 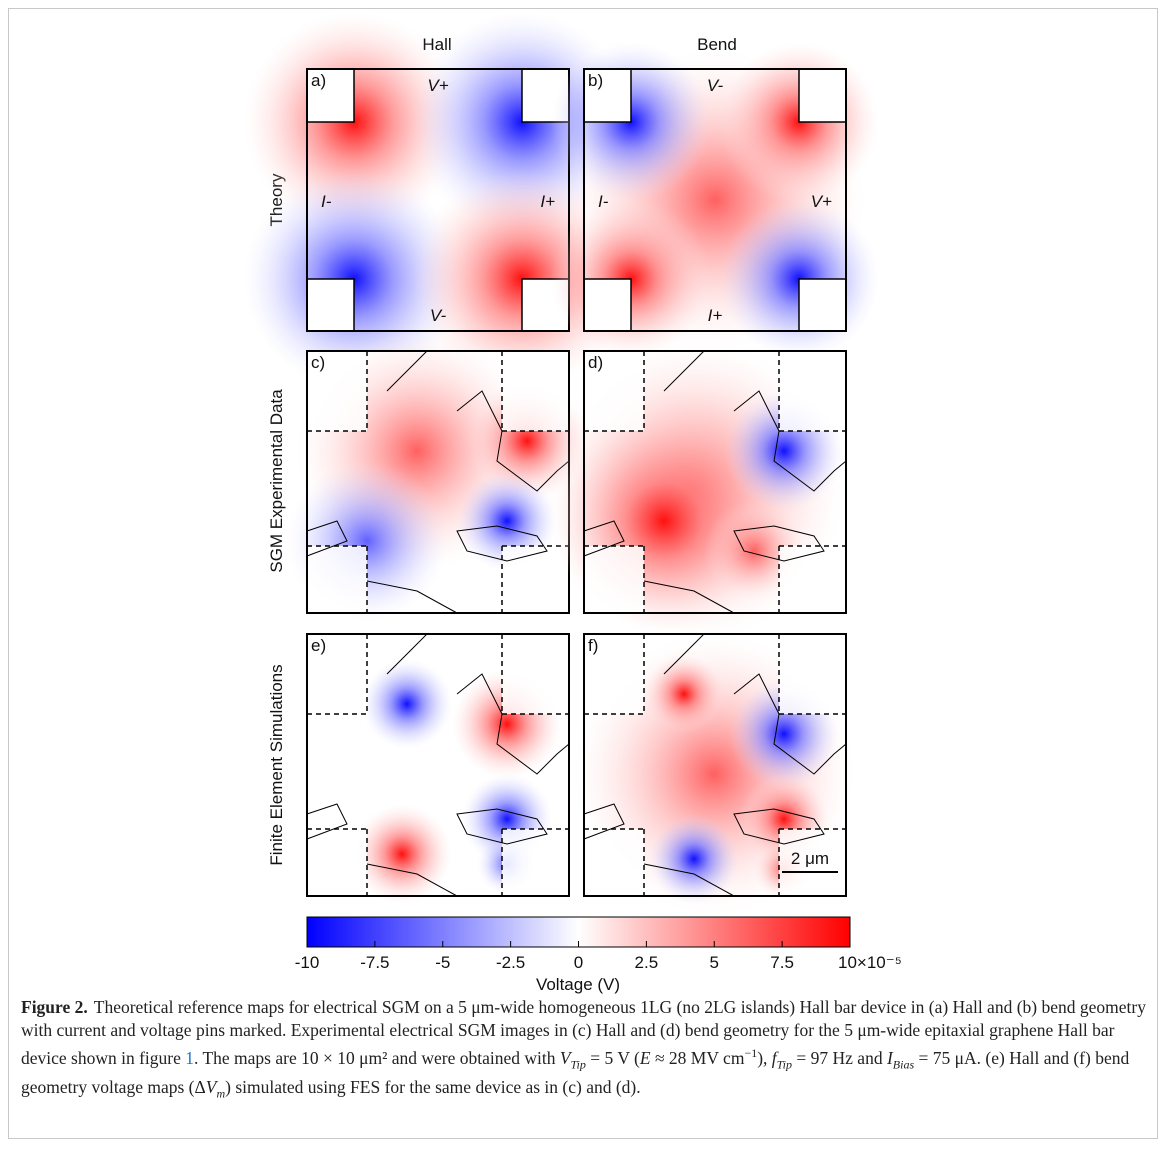 What do you see at coordinates (318, 645) in the screenshot?
I see `panel-label: e)` at bounding box center [318, 645].